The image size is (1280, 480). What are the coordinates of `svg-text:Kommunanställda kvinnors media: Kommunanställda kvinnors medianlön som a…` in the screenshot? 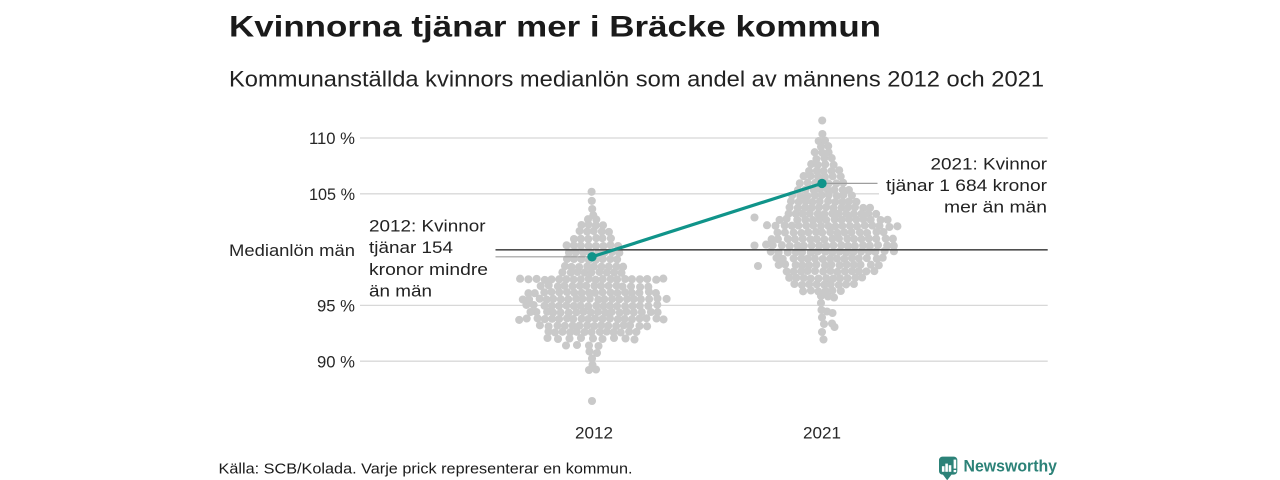 It's located at (636, 79).